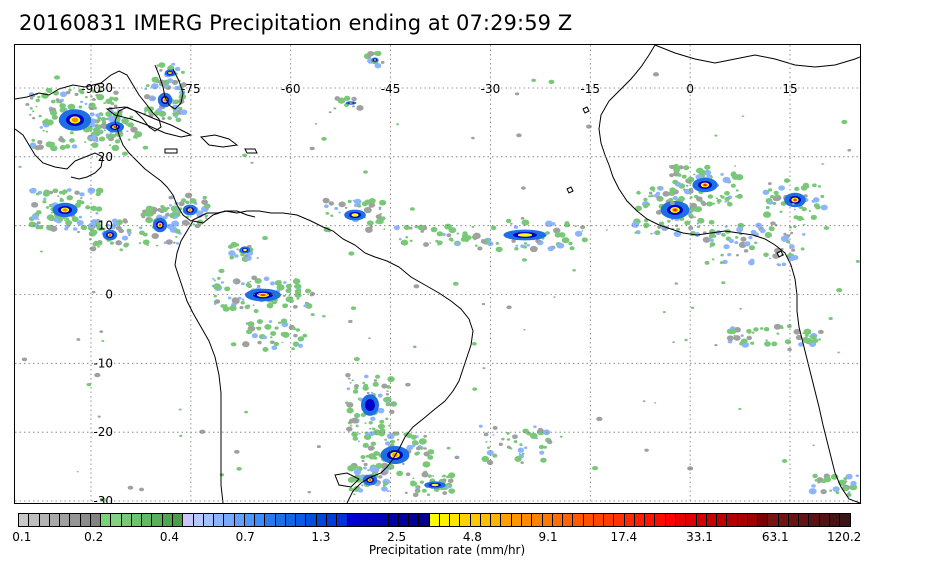 Image resolution: width=944 pixels, height=571 pixels. Describe the element at coordinates (586, 110) in the screenshot. I see `coastline-canary` at that location.